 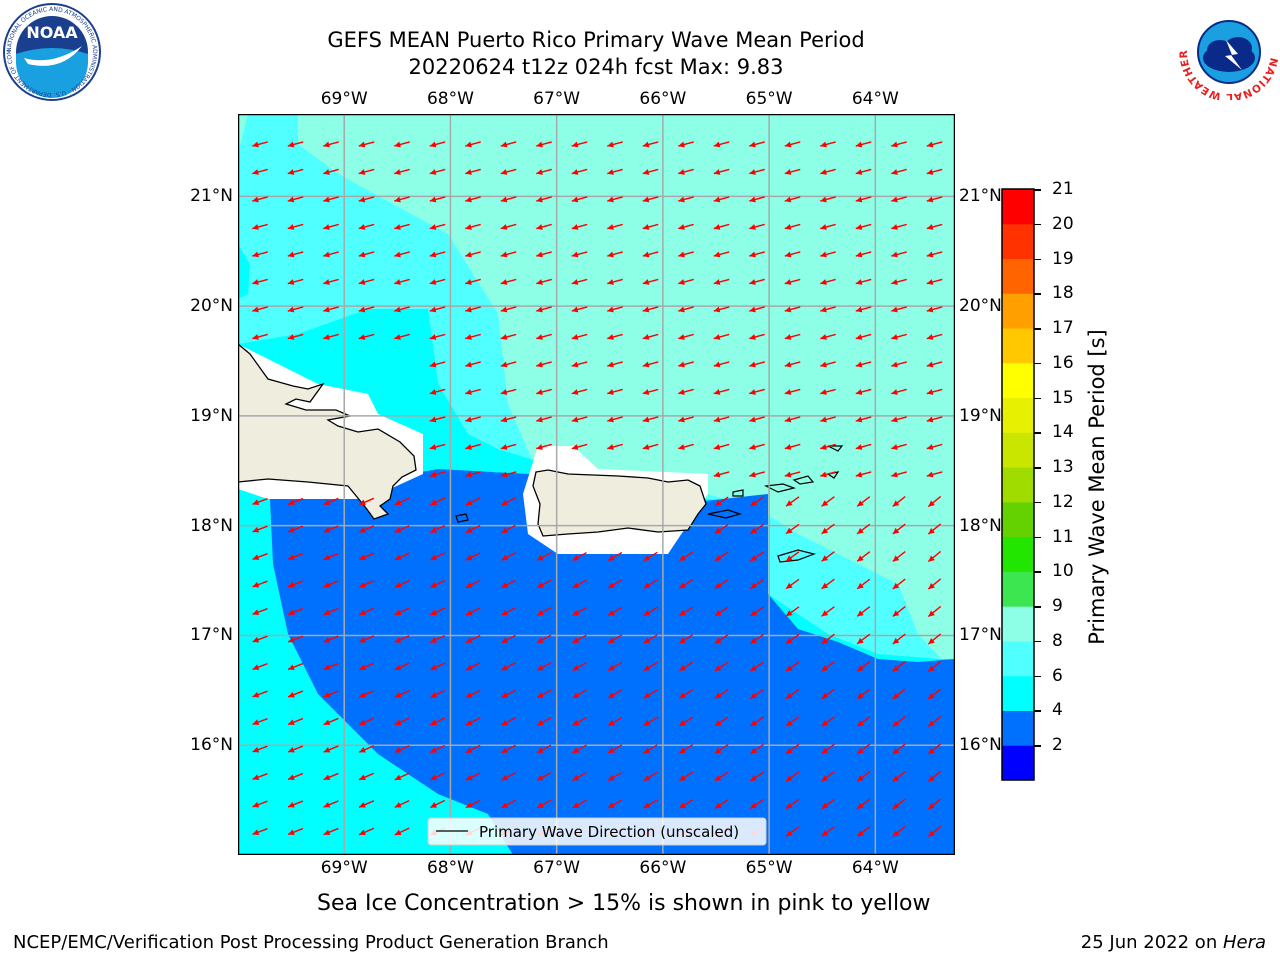 What do you see at coordinates (596, 67) in the screenshot?
I see `map-subtitle: 20220624 t12z 024h fcst Max: 9.83` at bounding box center [596, 67].